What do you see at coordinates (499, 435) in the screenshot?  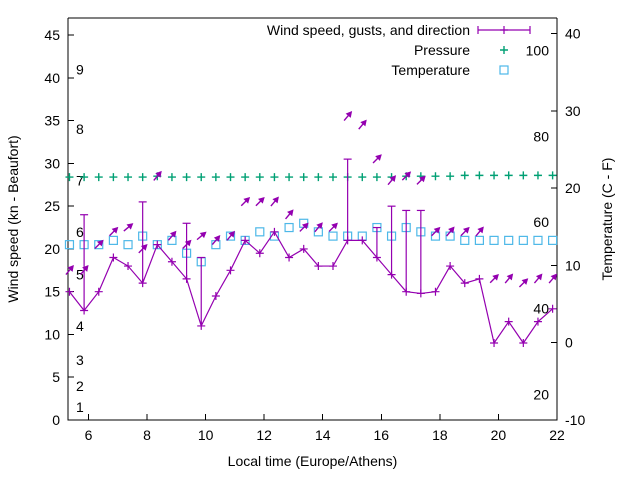 I see `x-tick-label: 20` at bounding box center [499, 435].